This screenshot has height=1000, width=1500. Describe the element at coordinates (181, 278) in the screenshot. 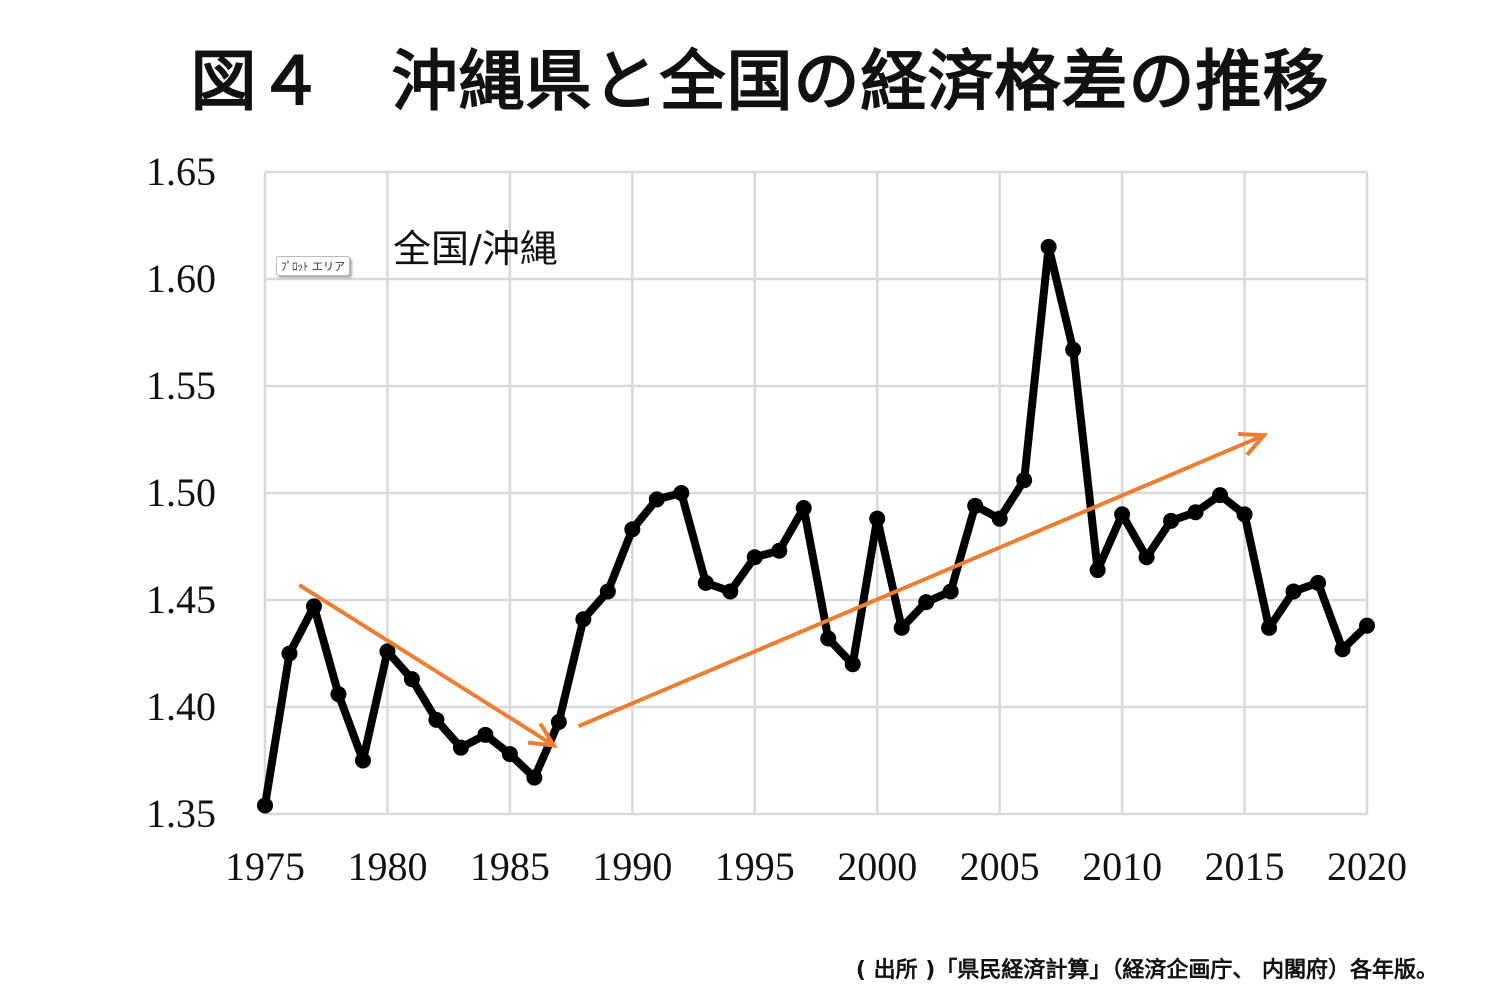

I see `y-tick-label: 1.60` at that location.